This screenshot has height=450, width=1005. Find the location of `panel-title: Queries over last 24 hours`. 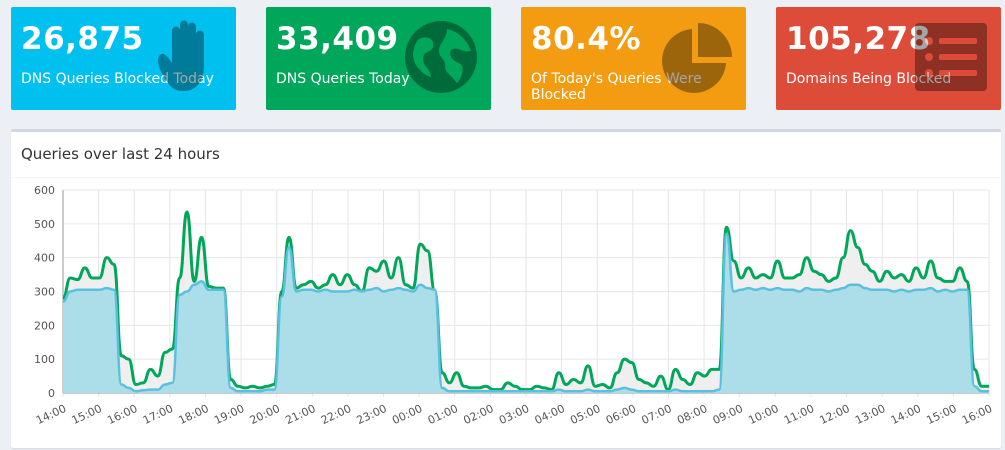

panel-title: Queries over last 24 hours is located at coordinates (120, 154).